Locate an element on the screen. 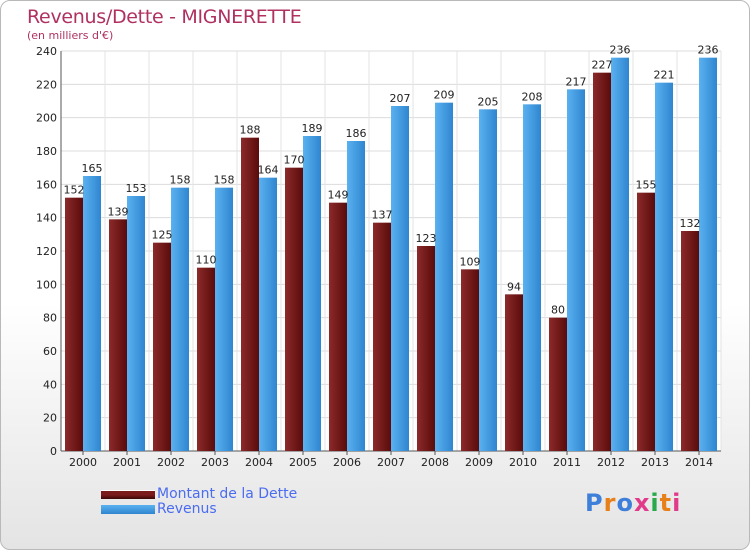  legend-swatch-revenus is located at coordinates (128, 509).